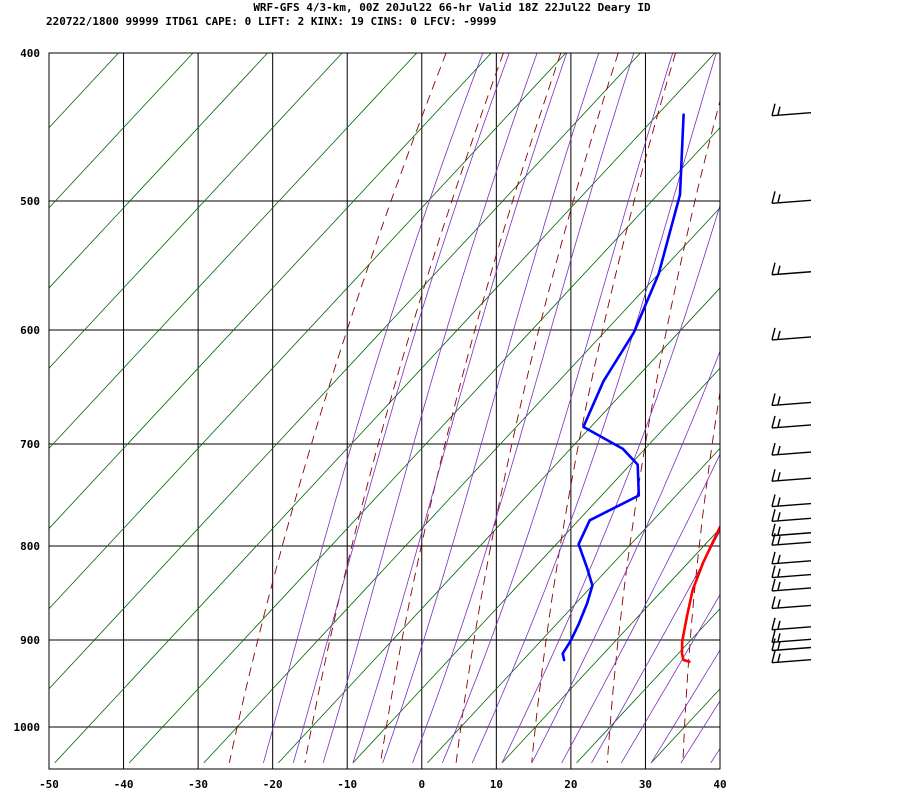  What do you see at coordinates (124, 784) in the screenshot?
I see `temperature-tick-label: -40` at bounding box center [124, 784].